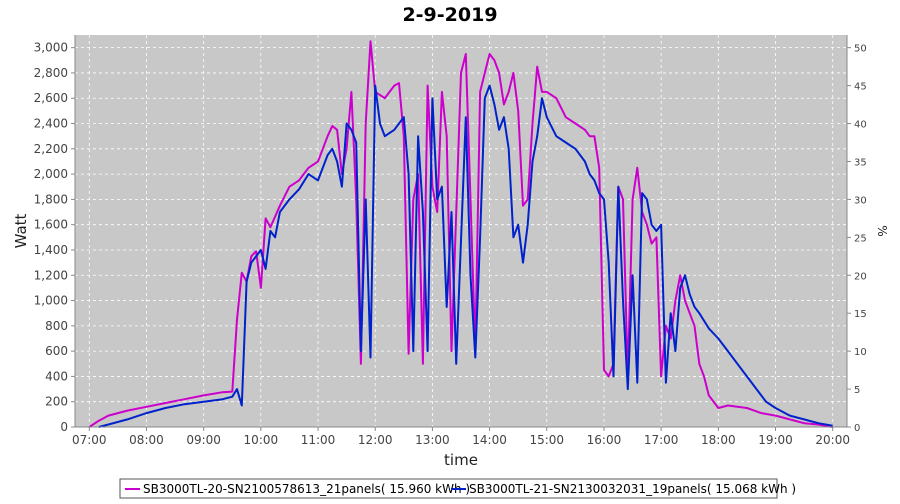 The image size is (900, 504). I want to click on y-left-tick-label: 2,800, so click(51, 73).